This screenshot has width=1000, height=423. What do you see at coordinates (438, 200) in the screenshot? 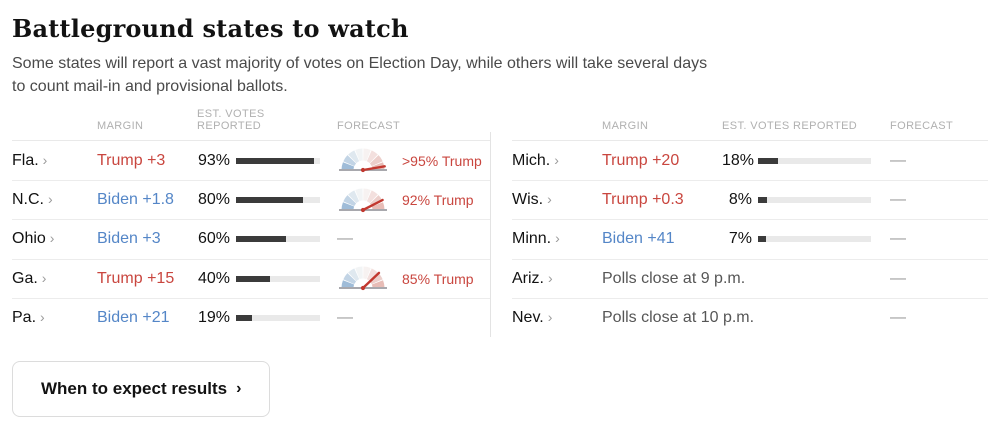
I see `forecast-label: 92% Trump` at bounding box center [438, 200].